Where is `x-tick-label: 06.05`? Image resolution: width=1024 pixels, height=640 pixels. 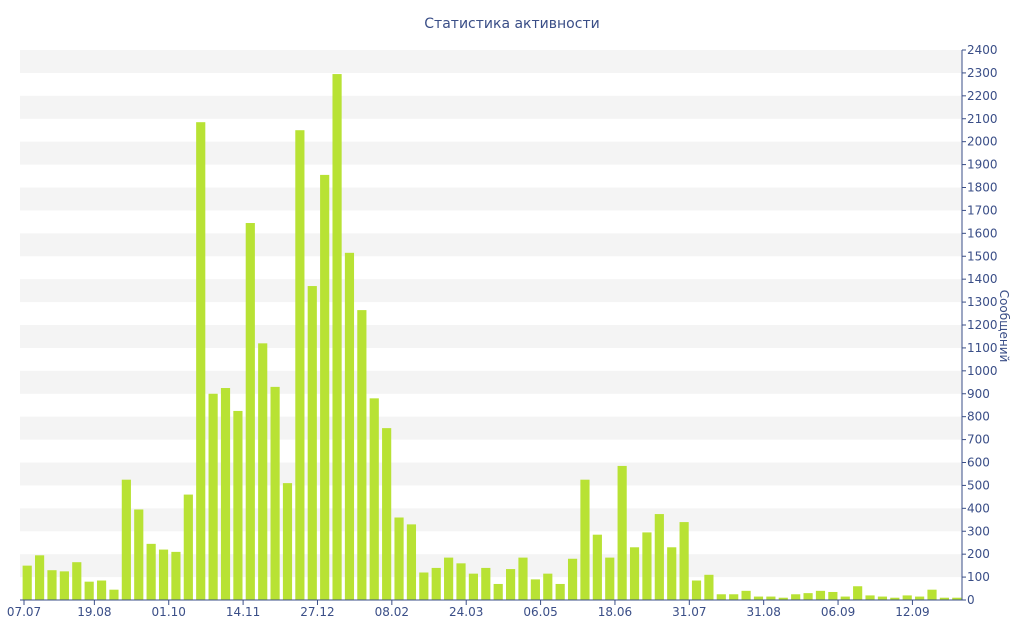
x-tick-label: 06.05 is located at coordinates (540, 612).